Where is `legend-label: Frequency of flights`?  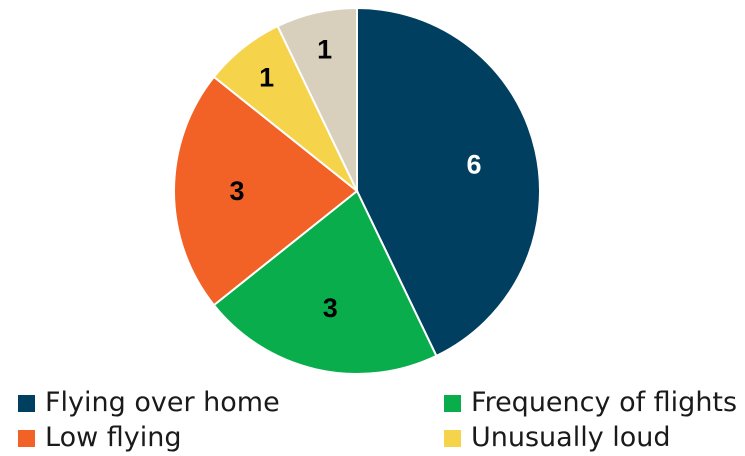
legend-label: Frequency of flights is located at coordinates (604, 402).